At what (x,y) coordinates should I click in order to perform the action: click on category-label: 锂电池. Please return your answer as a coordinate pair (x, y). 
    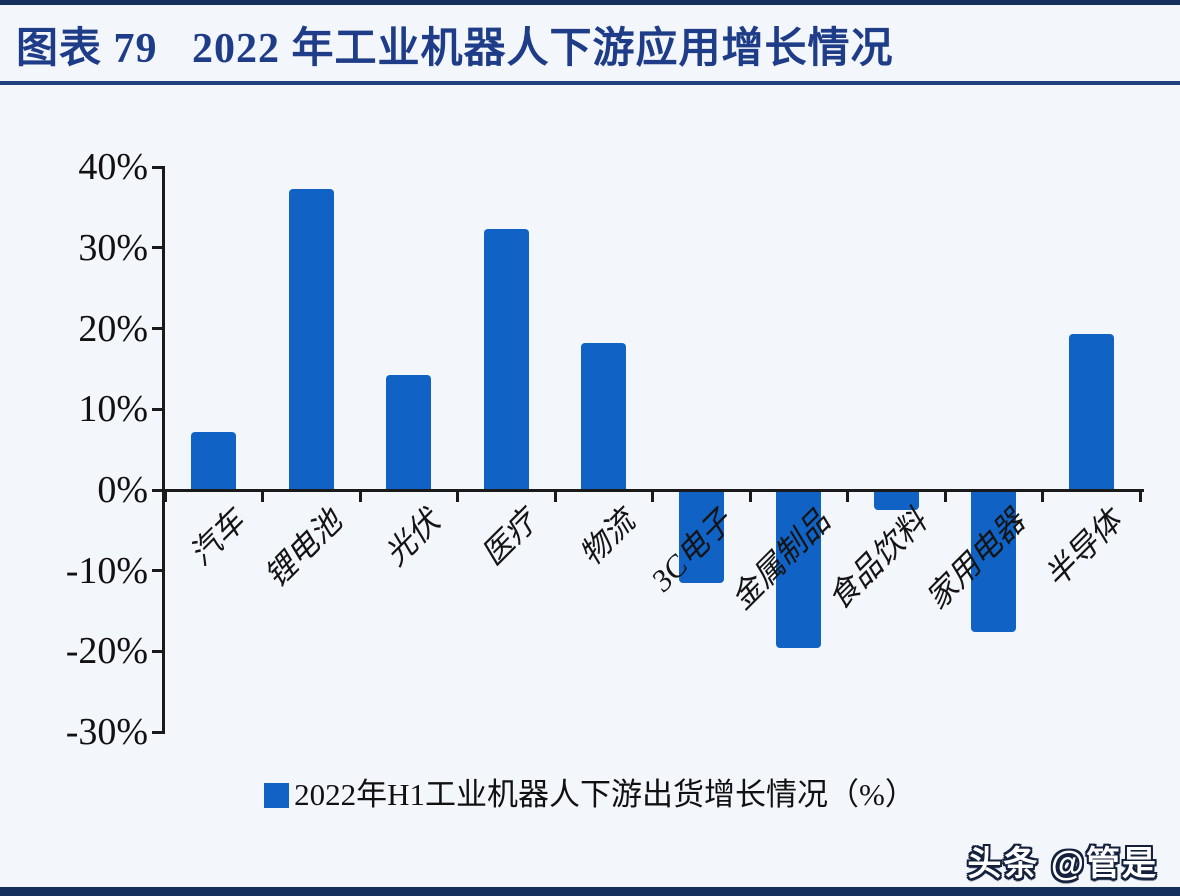
    Looking at the image, I should click on (303, 549).